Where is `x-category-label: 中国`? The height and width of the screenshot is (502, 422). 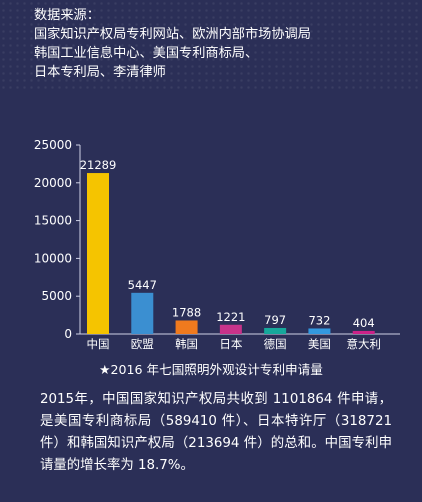
x-category-label: 中国 is located at coordinates (98, 344).